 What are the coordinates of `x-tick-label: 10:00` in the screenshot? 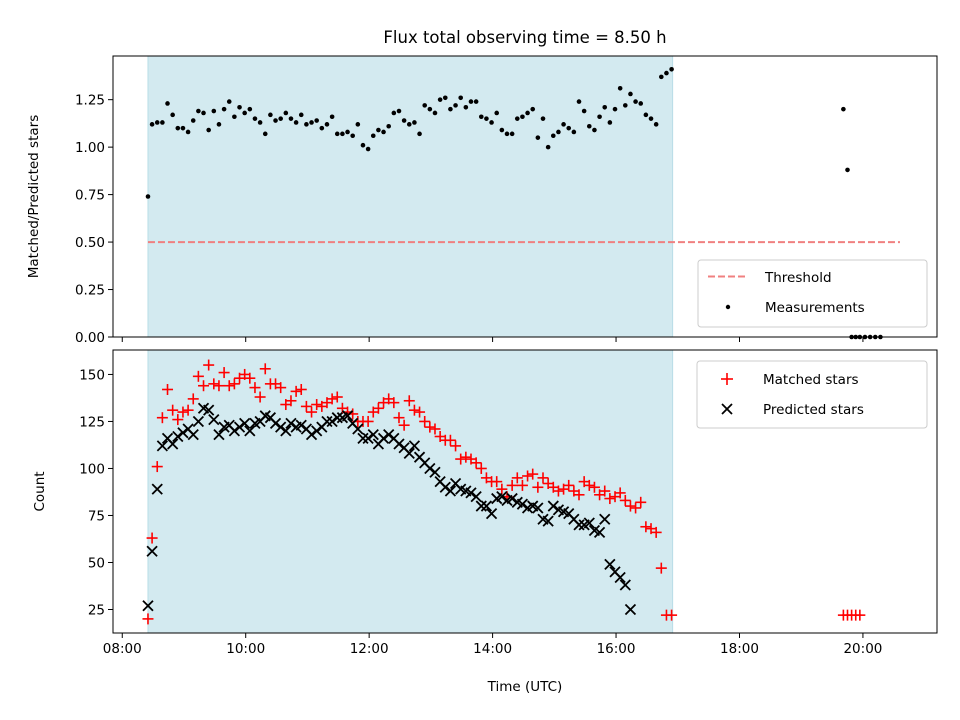 It's located at (245, 649).